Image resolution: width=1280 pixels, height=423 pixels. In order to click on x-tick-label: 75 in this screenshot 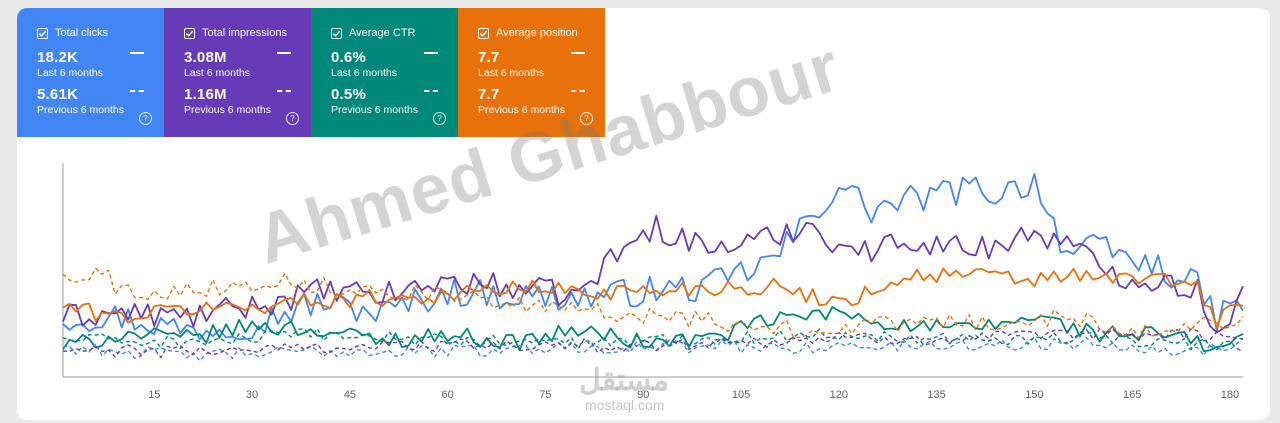, I will do `click(545, 395)`.